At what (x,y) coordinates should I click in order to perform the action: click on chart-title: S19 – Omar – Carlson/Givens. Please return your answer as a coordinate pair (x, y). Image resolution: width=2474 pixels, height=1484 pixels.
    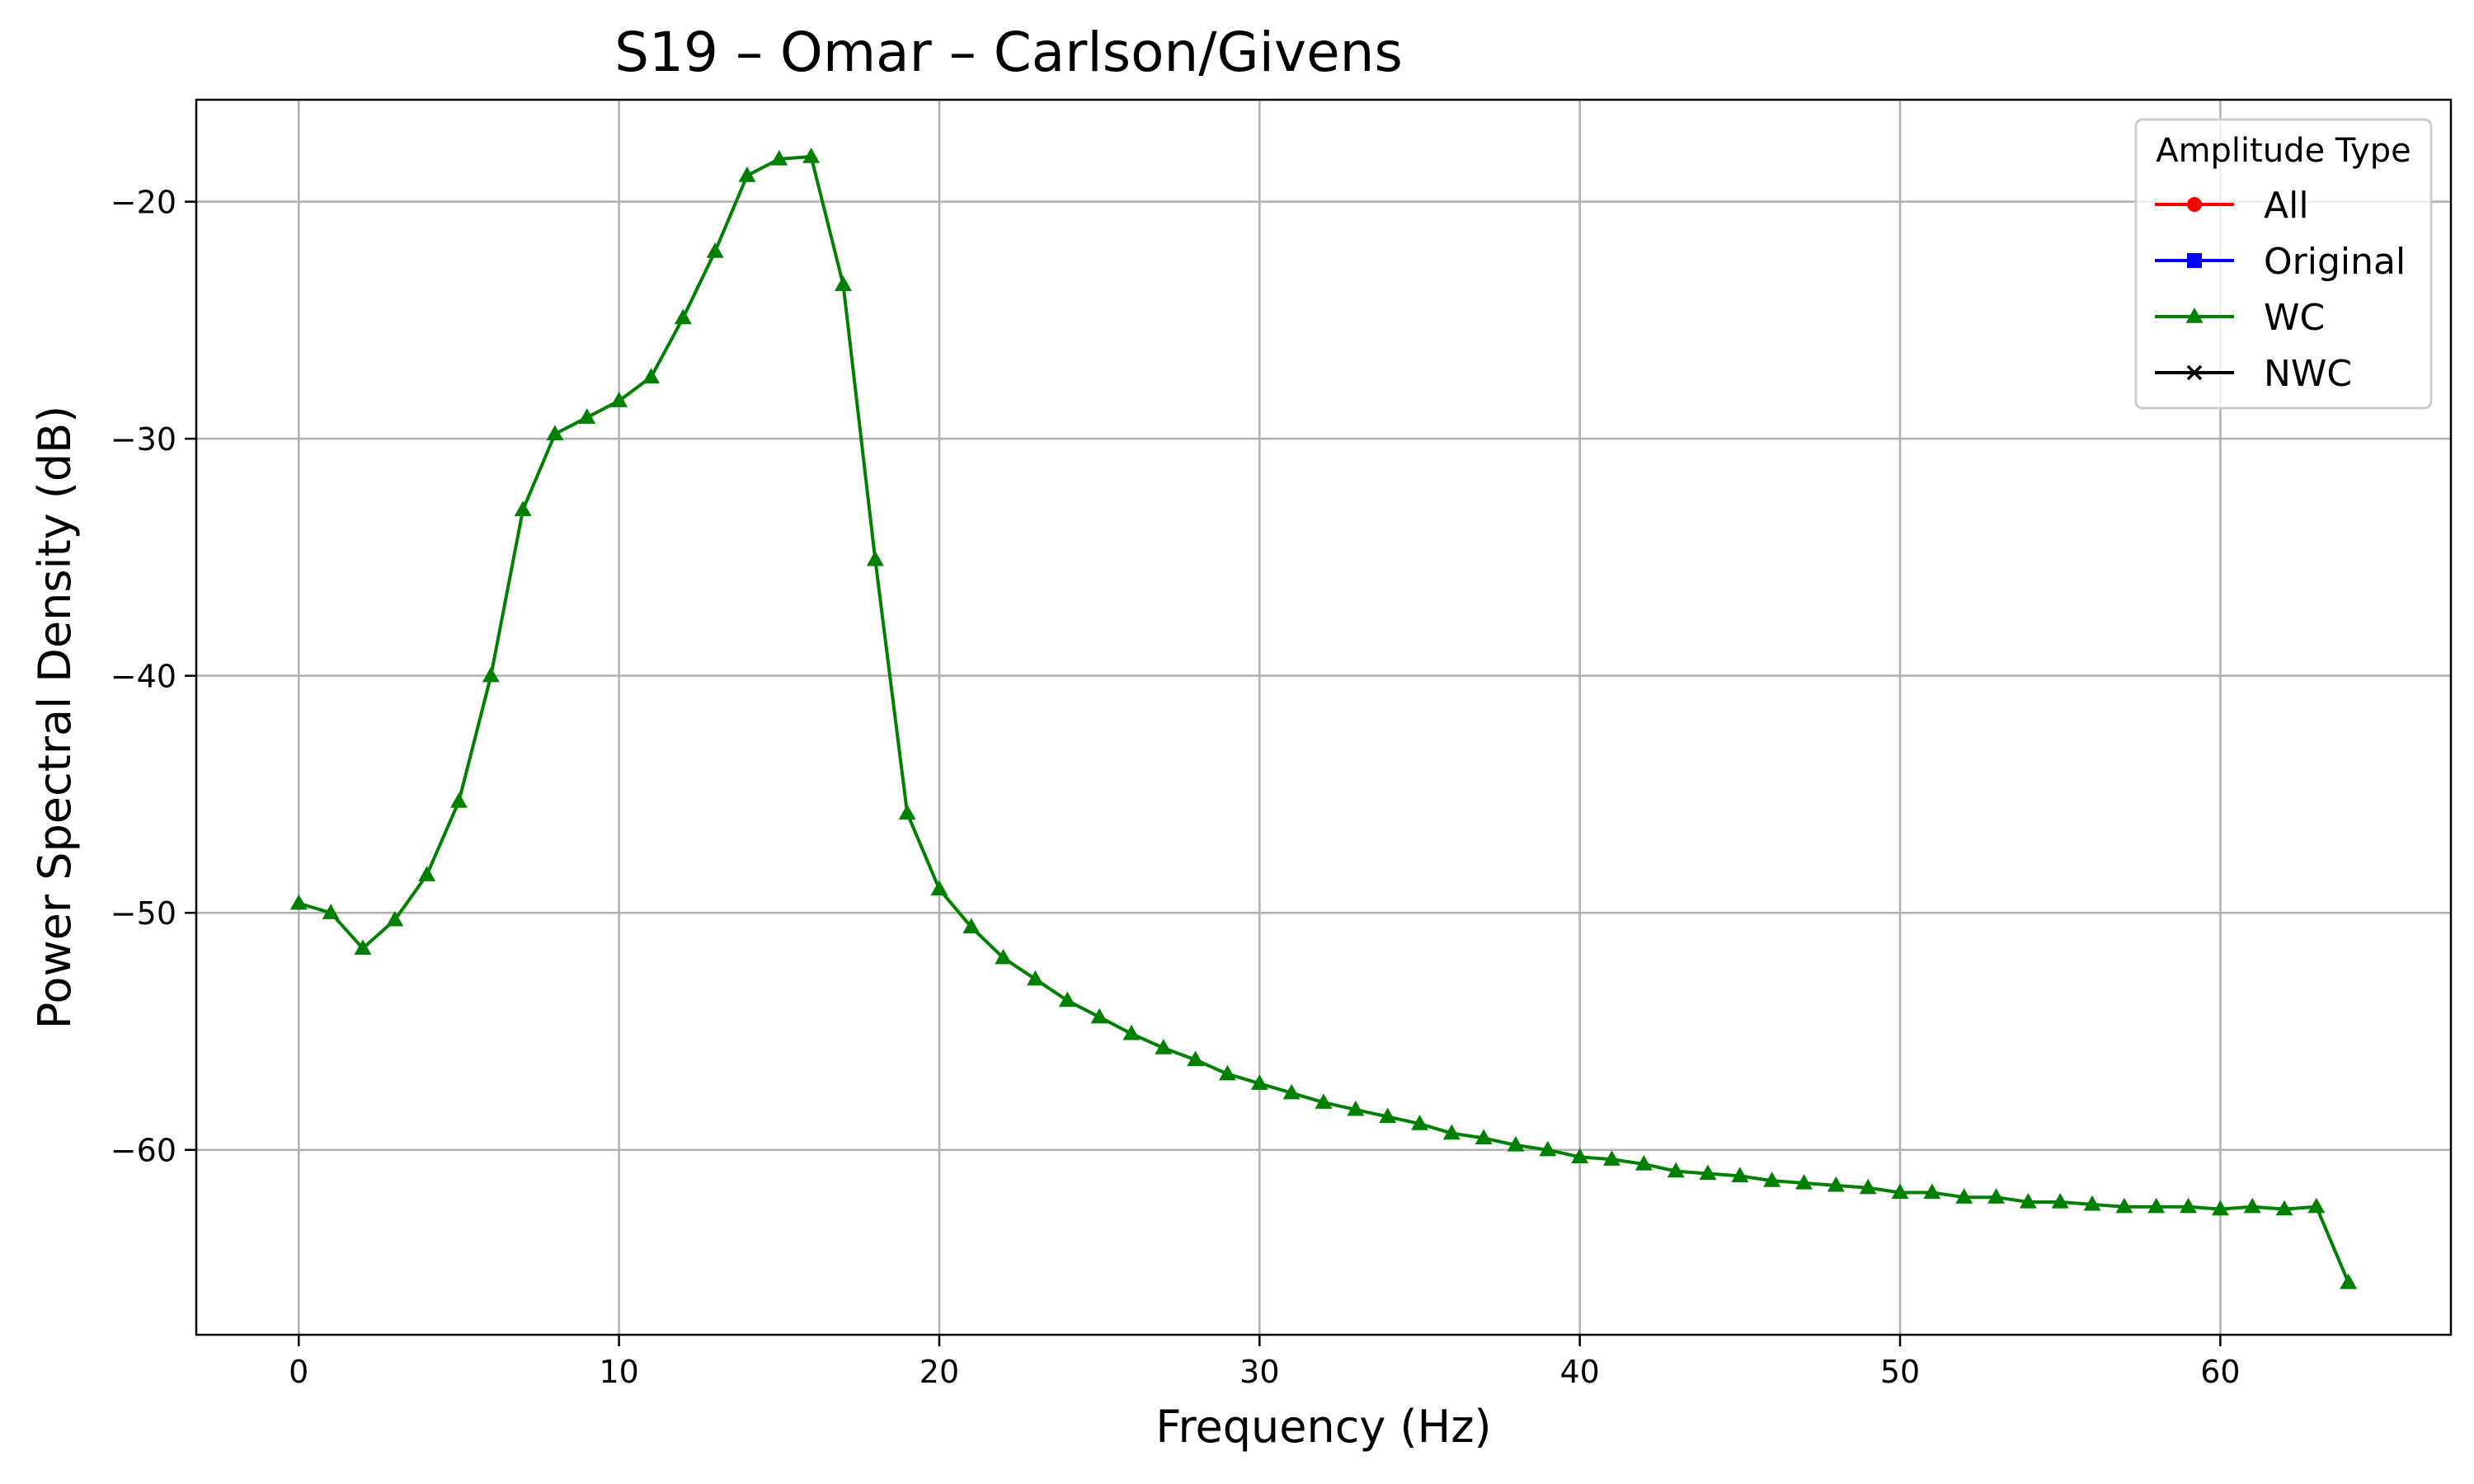
    Looking at the image, I should click on (1008, 52).